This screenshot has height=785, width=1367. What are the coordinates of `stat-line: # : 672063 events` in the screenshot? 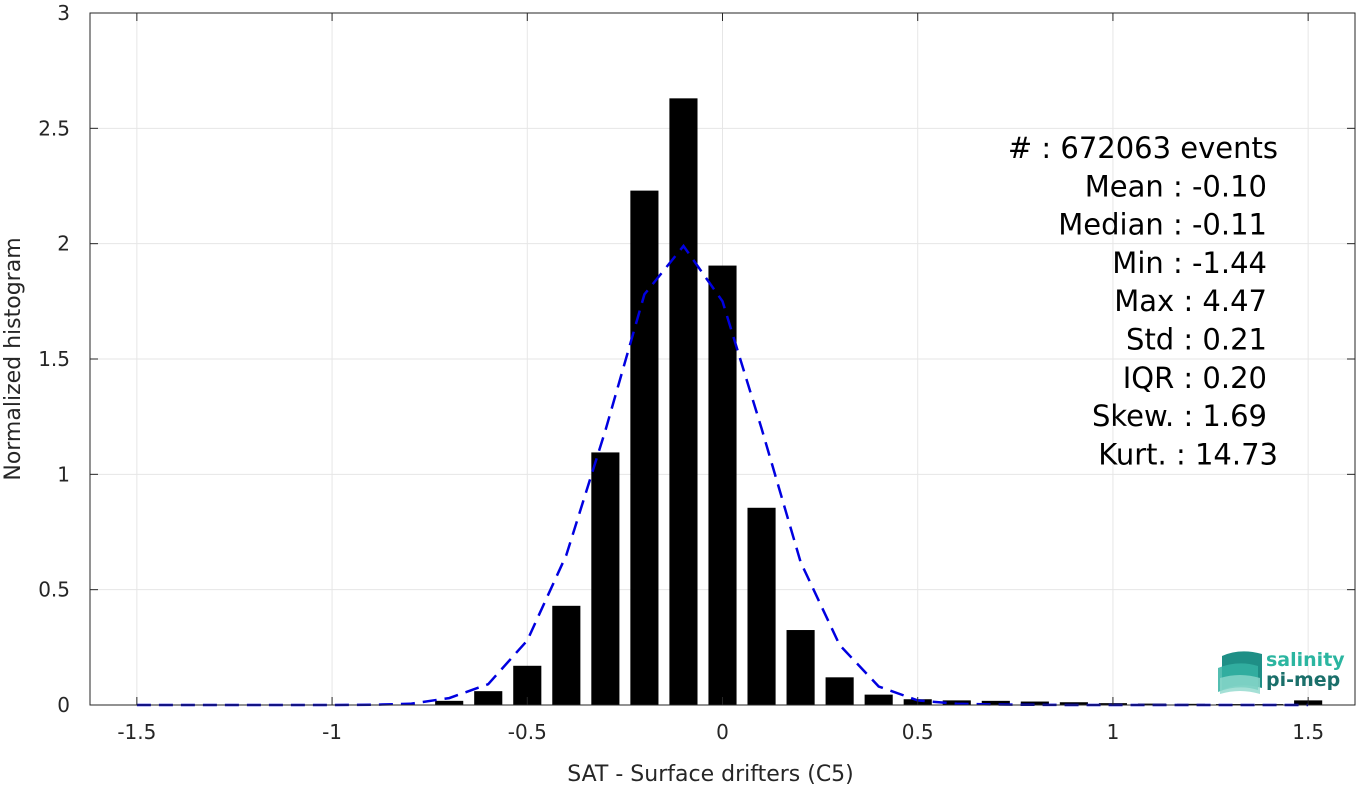 It's located at (1143, 148).